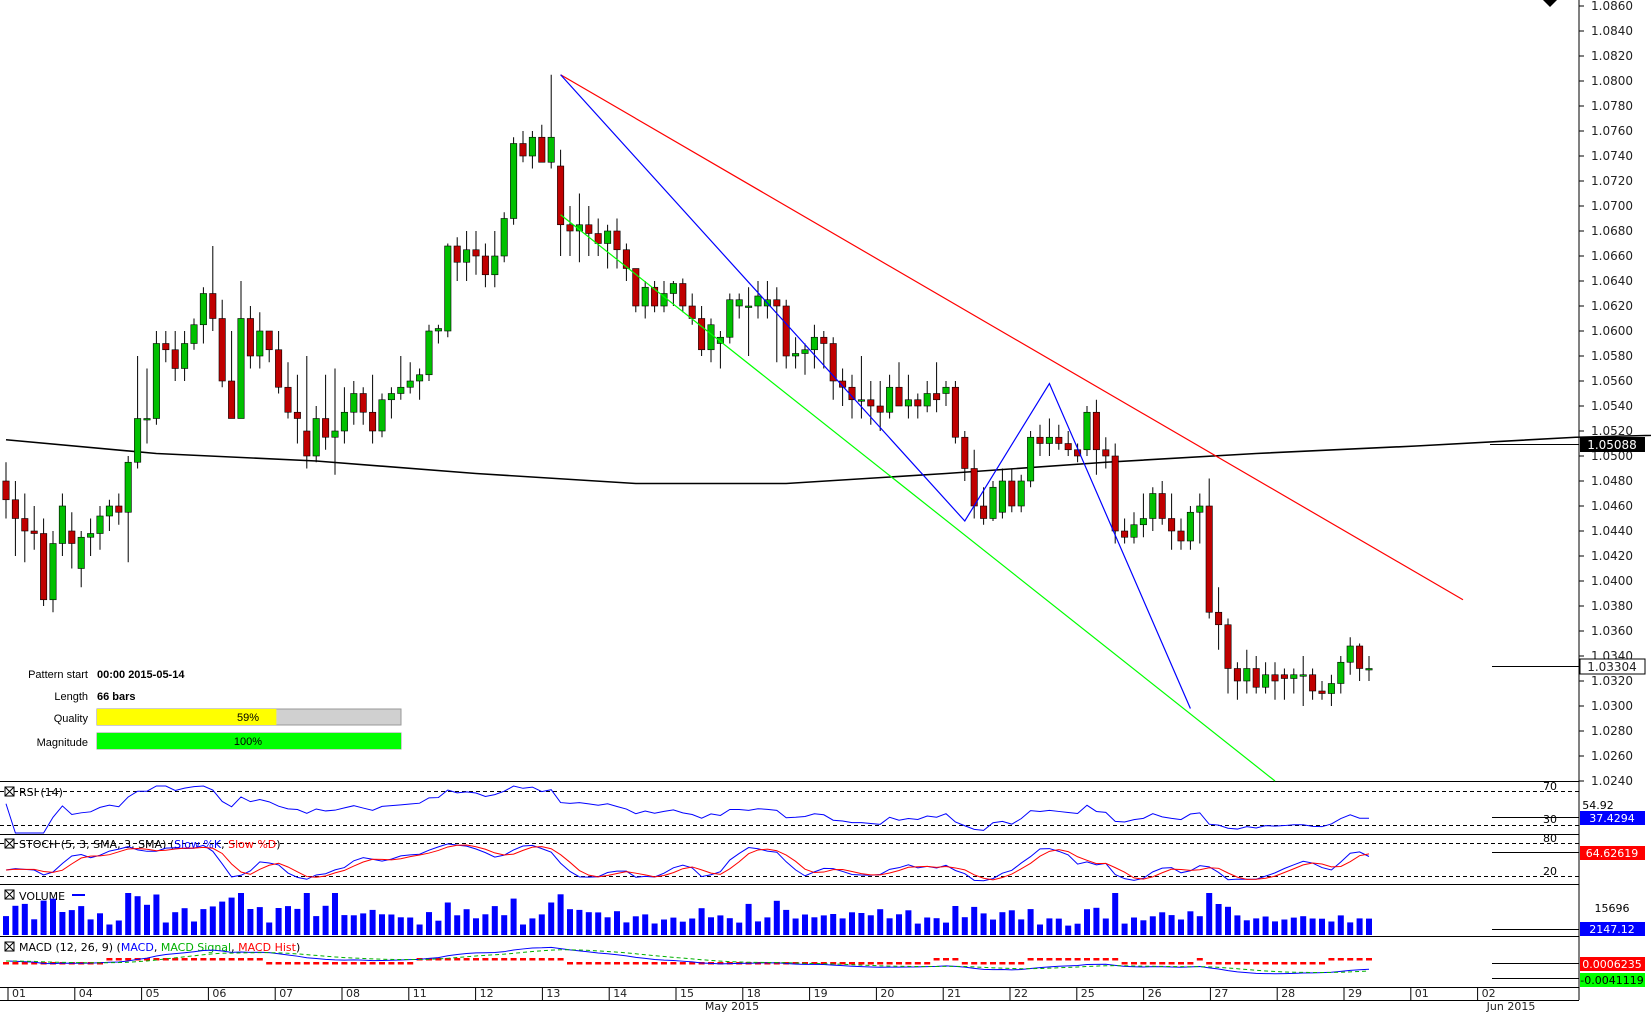 The image size is (1651, 1013). I want to click on stoch-d-line, so click(687, 862).